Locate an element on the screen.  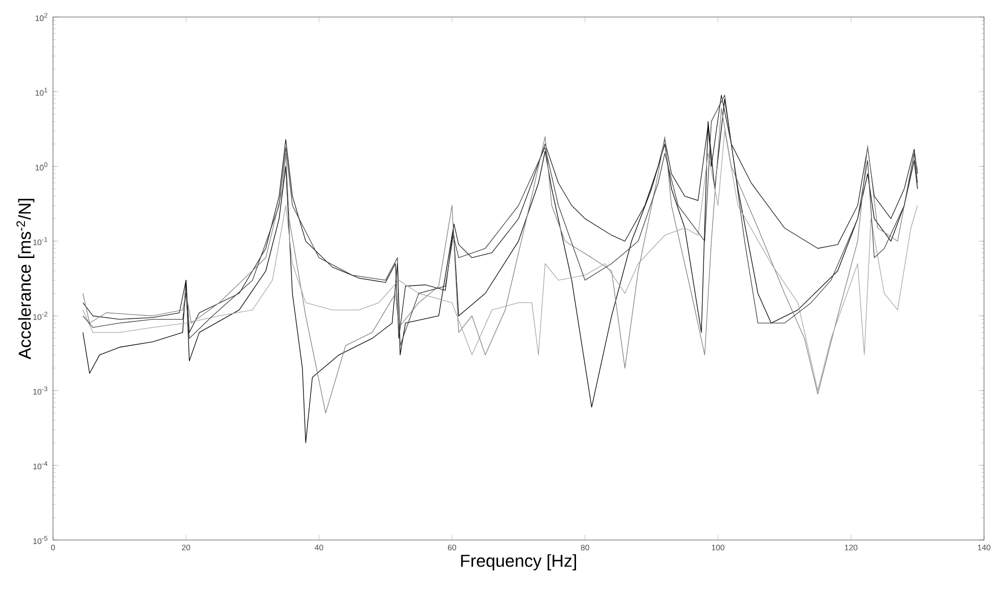
x-tick-label: 80 is located at coordinates (585, 547).